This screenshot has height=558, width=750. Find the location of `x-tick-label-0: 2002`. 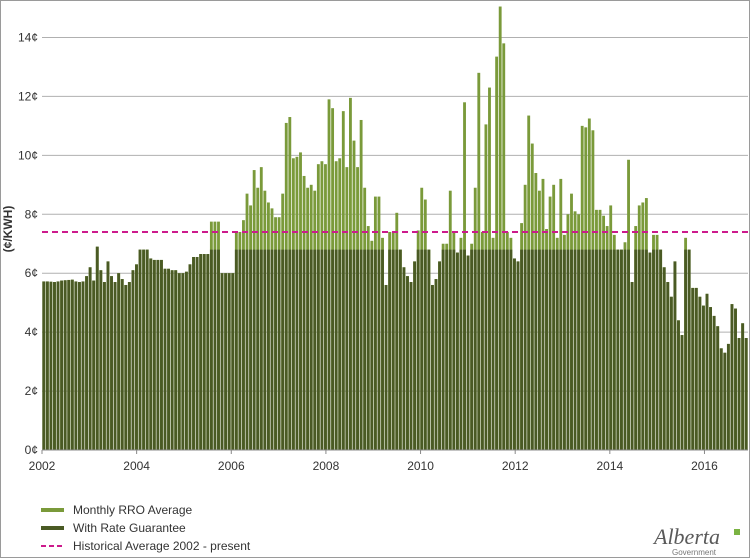

x-tick-label-0: 2002 is located at coordinates (42, 466).